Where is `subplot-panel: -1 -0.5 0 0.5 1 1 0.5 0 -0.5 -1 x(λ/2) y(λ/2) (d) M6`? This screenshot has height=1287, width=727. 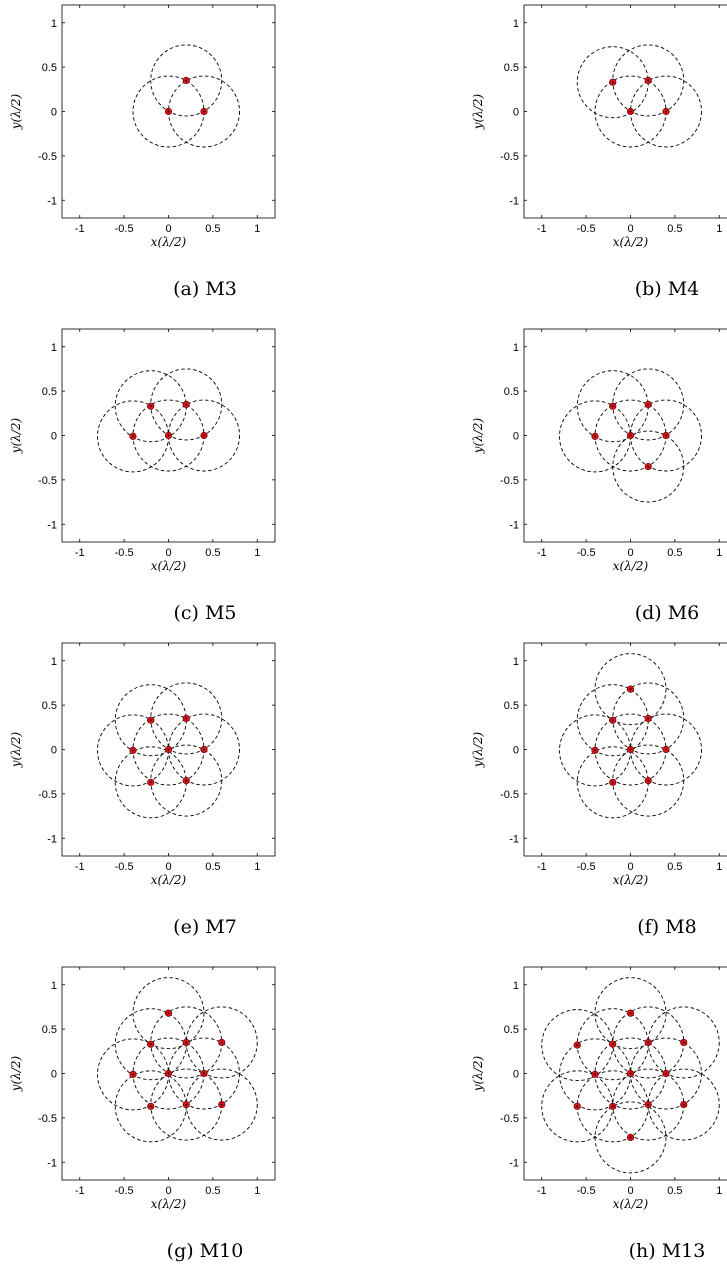 subplot-panel: -1 -0.5 0 0.5 1 1 0.5 0 -0.5 -1 x(λ/2) y(λ/2) (d) M6 is located at coordinates (594, 486).